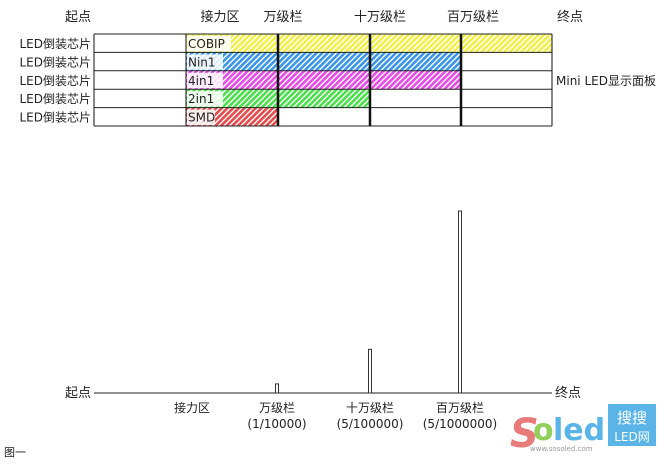 This screenshot has width=668, height=466. What do you see at coordinates (277, 407) in the screenshot?
I see `tick-label: 万级栏` at bounding box center [277, 407].